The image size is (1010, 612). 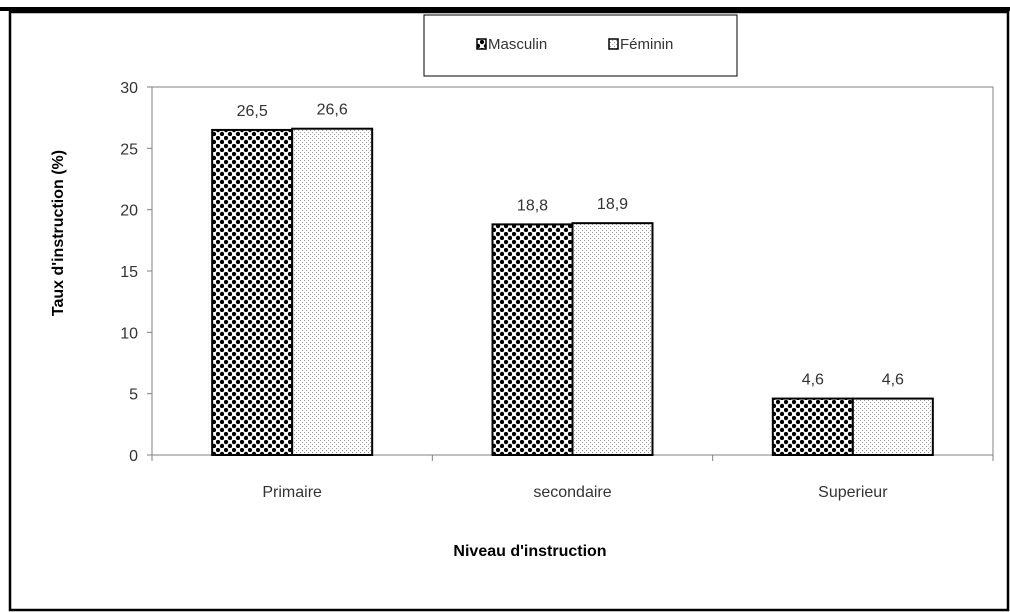 What do you see at coordinates (529, 551) in the screenshot?
I see `x-axis-title: Niveau d'instruction` at bounding box center [529, 551].